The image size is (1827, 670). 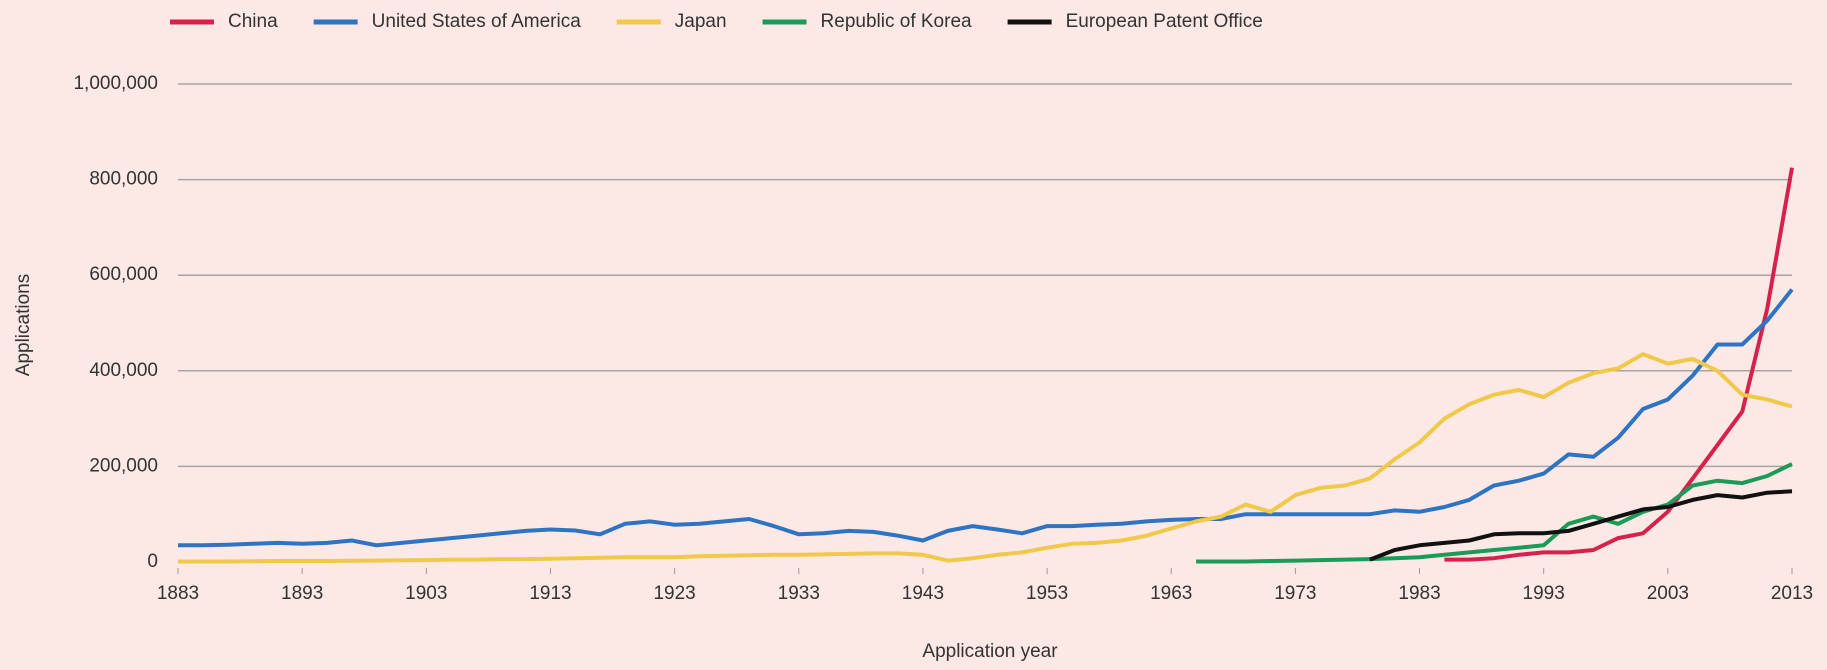 I want to click on legend-label: United States of America, so click(x=477, y=21).